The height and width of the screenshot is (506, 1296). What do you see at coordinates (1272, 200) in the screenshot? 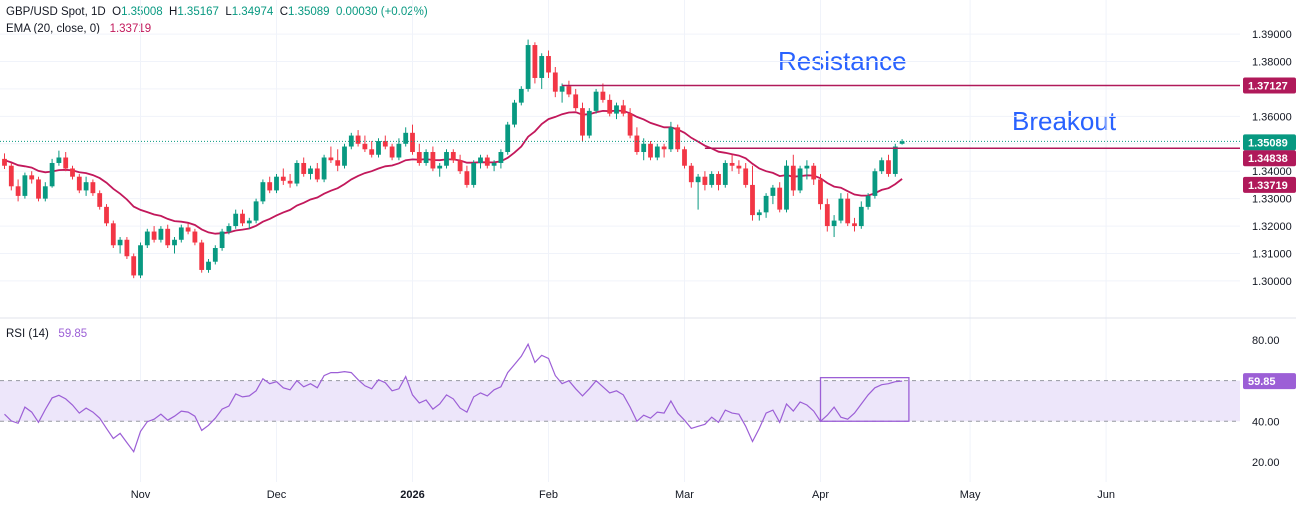
I see `price-tick-label: 1.33000` at bounding box center [1272, 200].